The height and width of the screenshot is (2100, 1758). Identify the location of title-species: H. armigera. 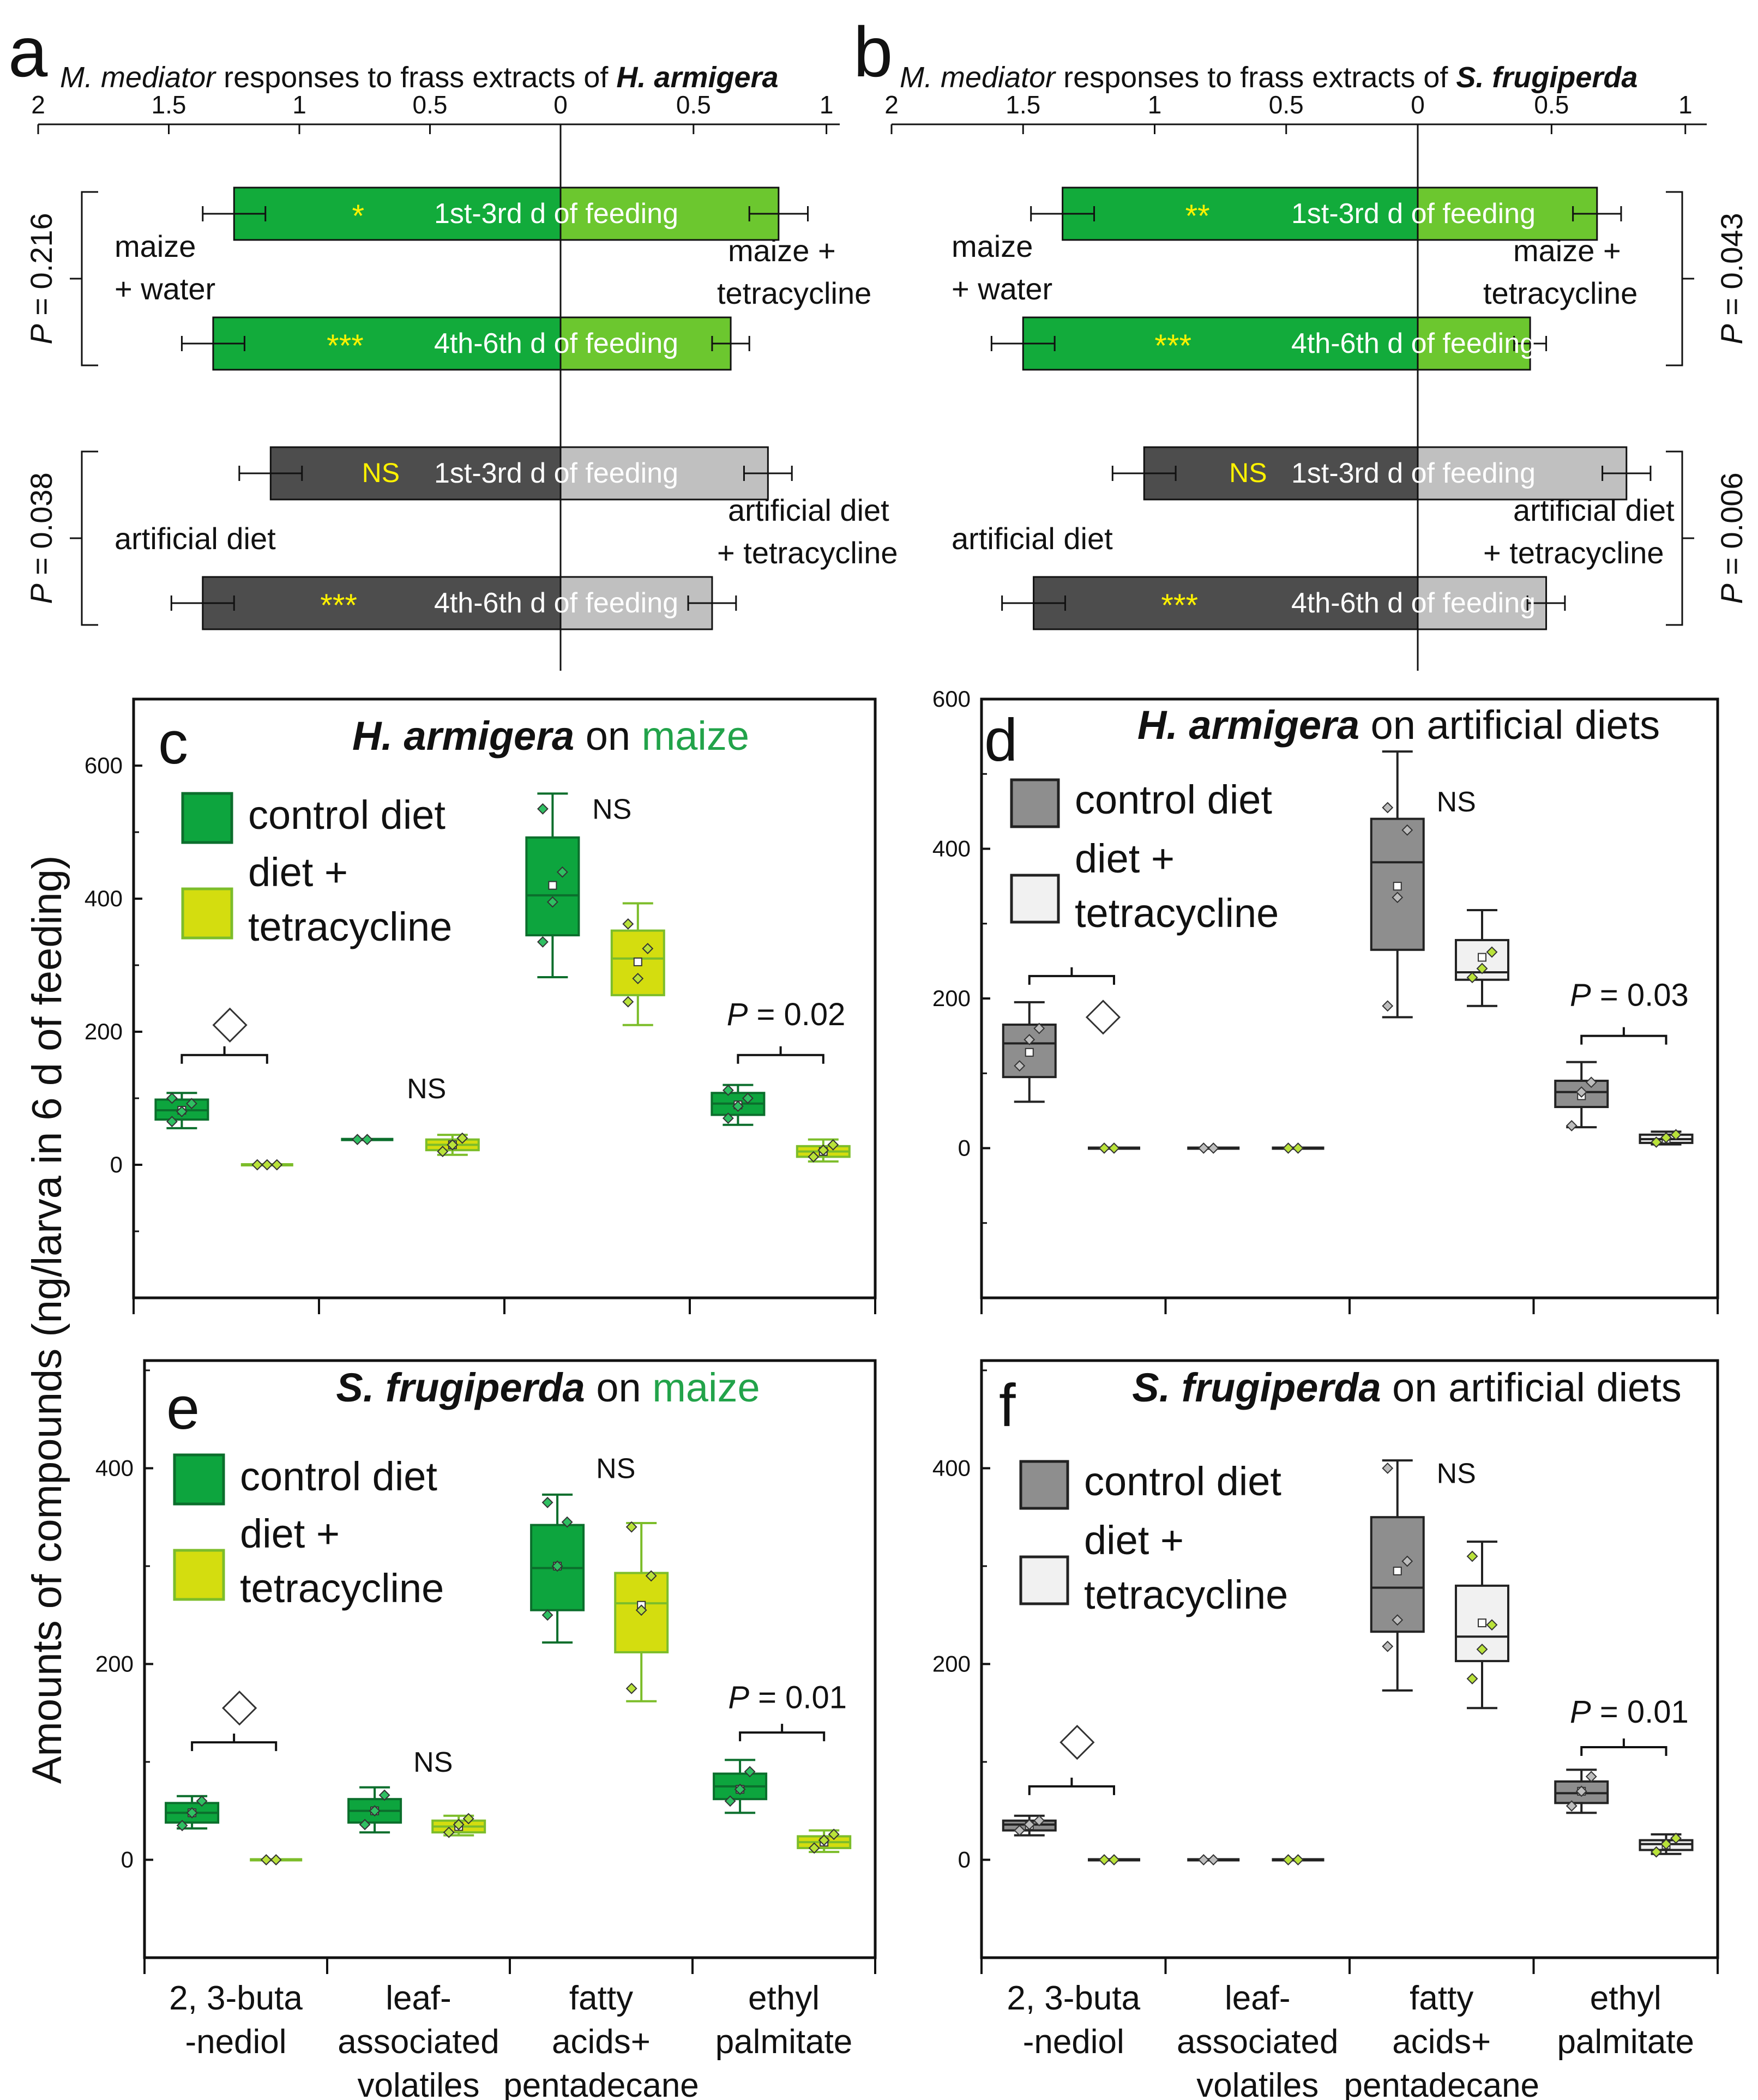
(1248, 725).